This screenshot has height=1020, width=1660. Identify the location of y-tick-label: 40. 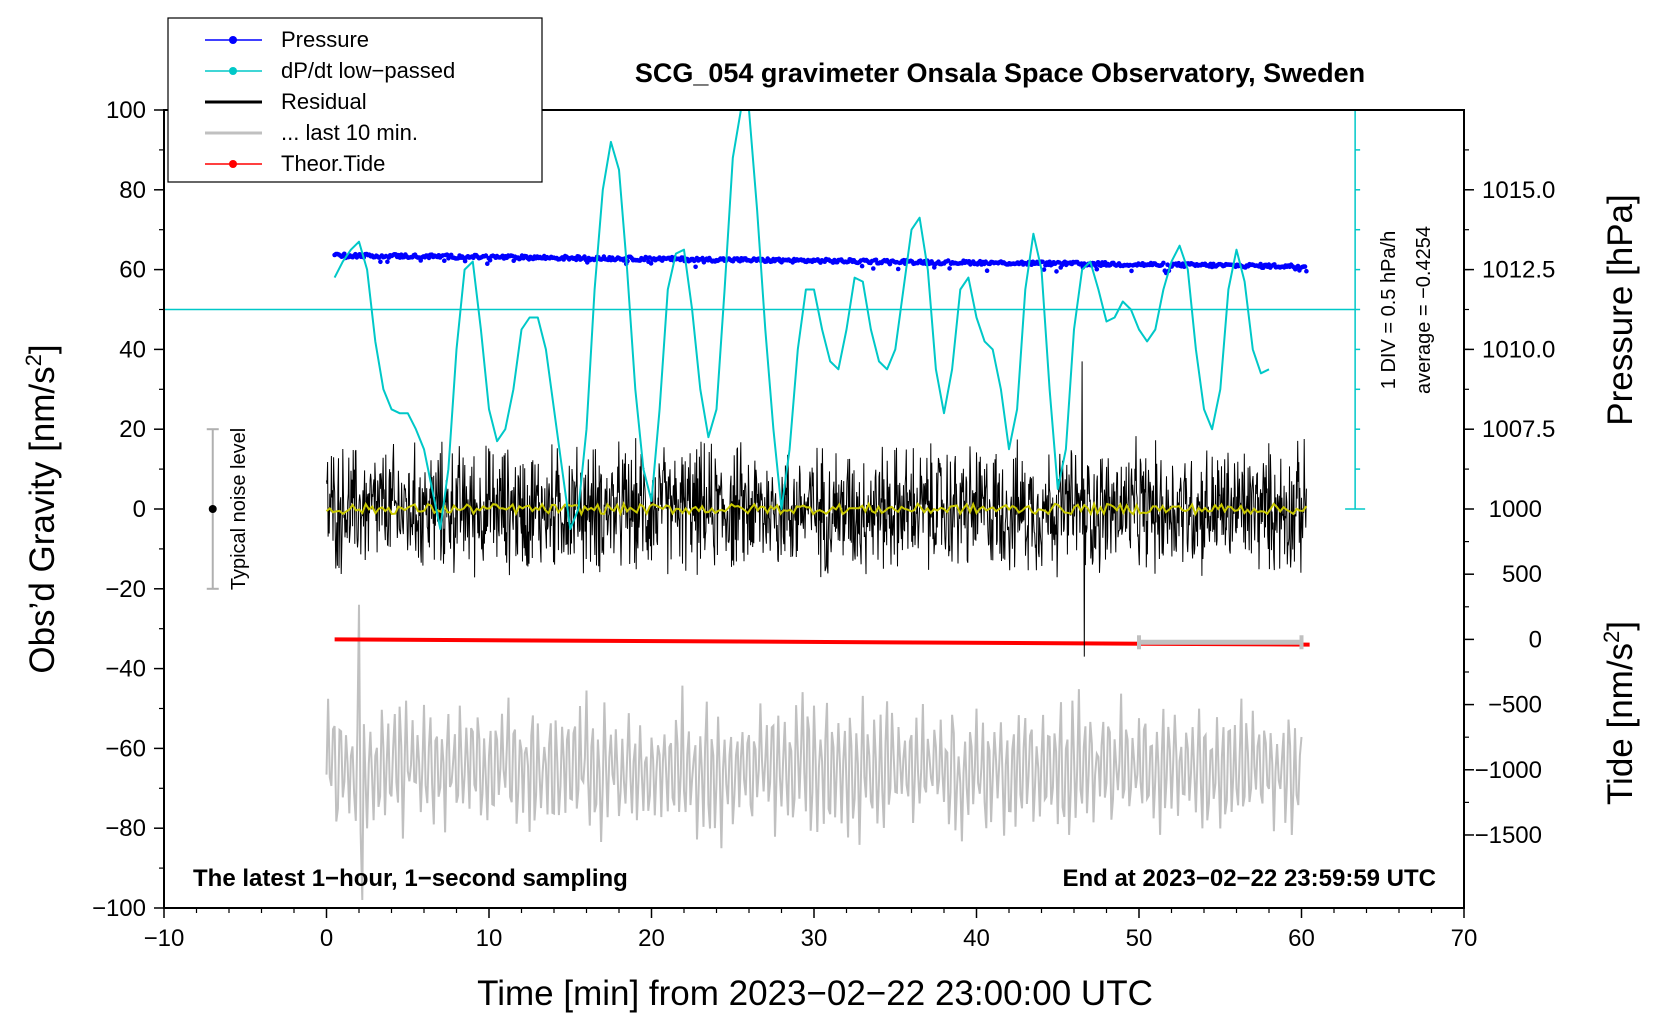
(132, 349).